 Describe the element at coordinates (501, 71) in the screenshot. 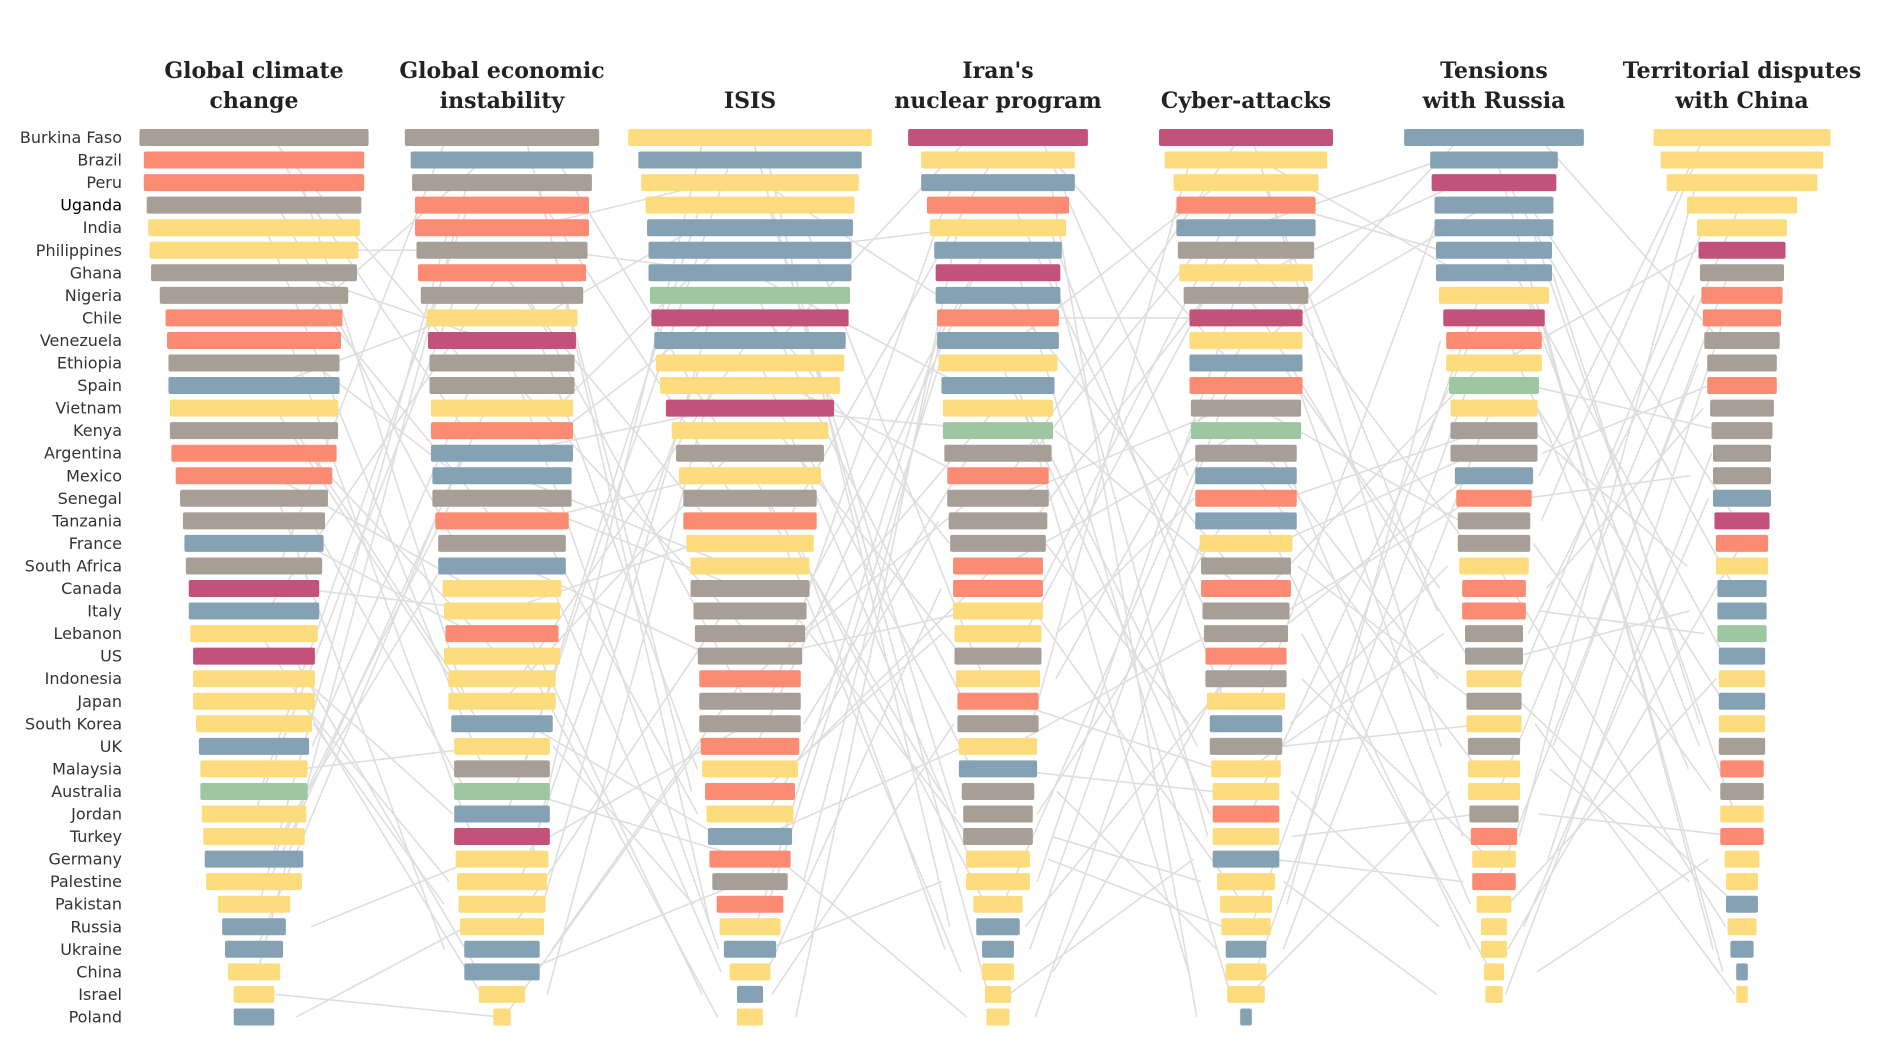

I see `column-header-line: Global economic` at that location.